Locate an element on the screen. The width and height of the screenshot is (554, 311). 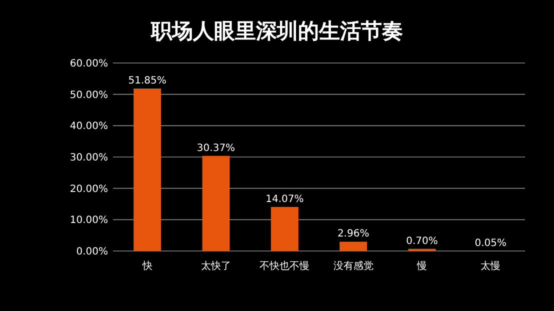
data-label: 30.37% is located at coordinates (216, 148).